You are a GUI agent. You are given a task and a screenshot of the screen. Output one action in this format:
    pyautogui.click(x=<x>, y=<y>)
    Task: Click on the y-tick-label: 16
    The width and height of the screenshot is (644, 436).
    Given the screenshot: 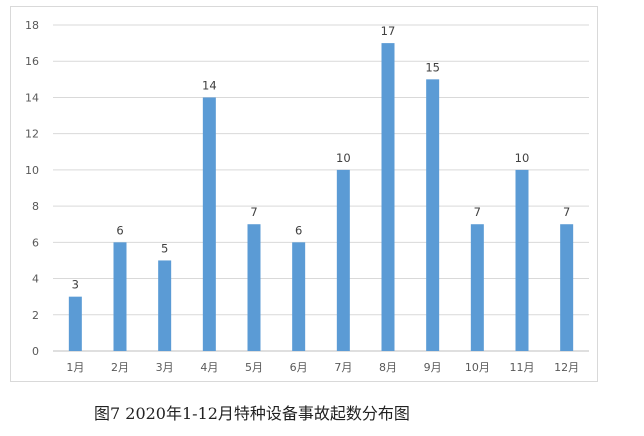 What is the action you would take?
    pyautogui.click(x=32, y=61)
    